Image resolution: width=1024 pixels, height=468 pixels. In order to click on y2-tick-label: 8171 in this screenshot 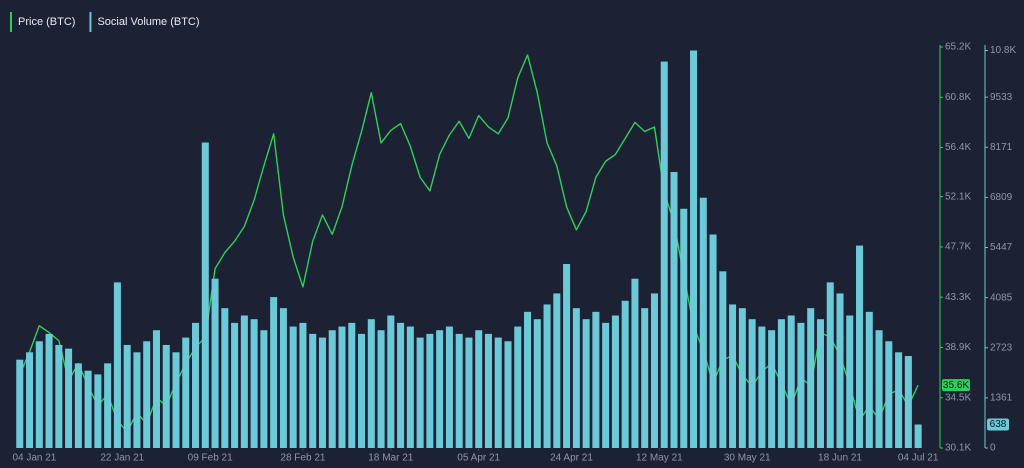, I will do `click(1001, 147)`.